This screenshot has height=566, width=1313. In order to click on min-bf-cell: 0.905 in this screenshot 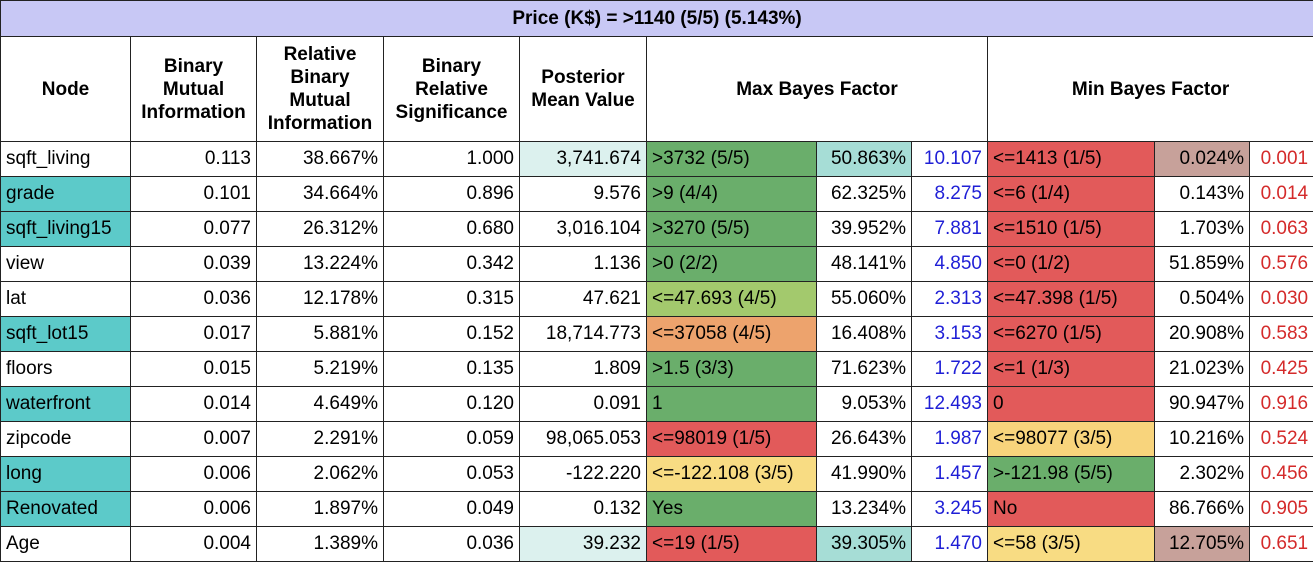, I will do `click(1280, 509)`.